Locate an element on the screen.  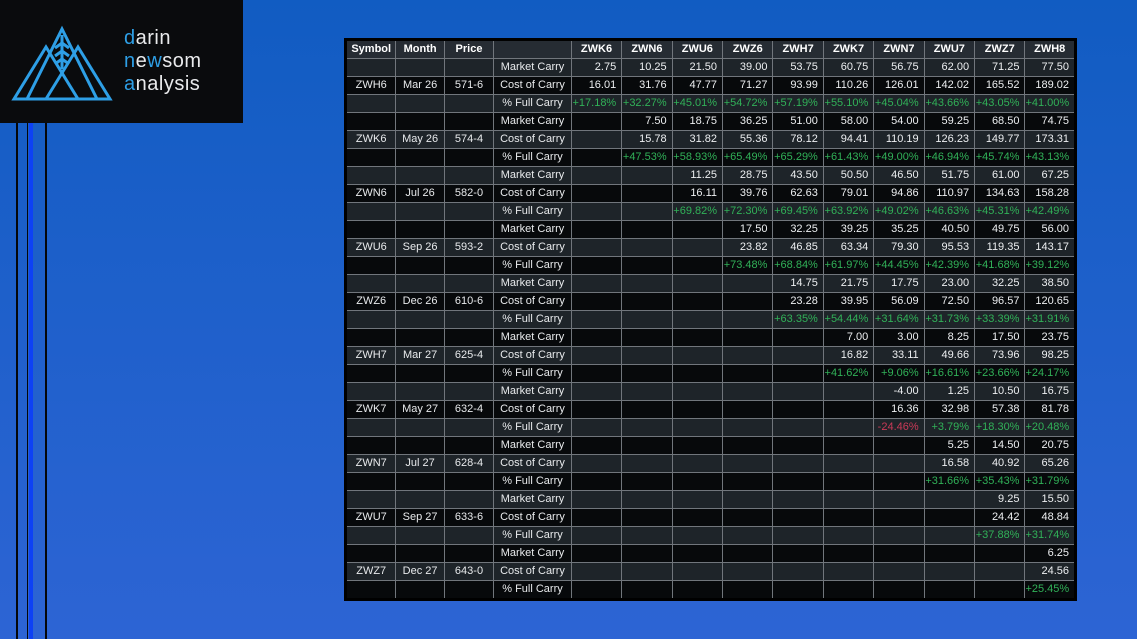
value-cell: +63.92% is located at coordinates (848, 211).